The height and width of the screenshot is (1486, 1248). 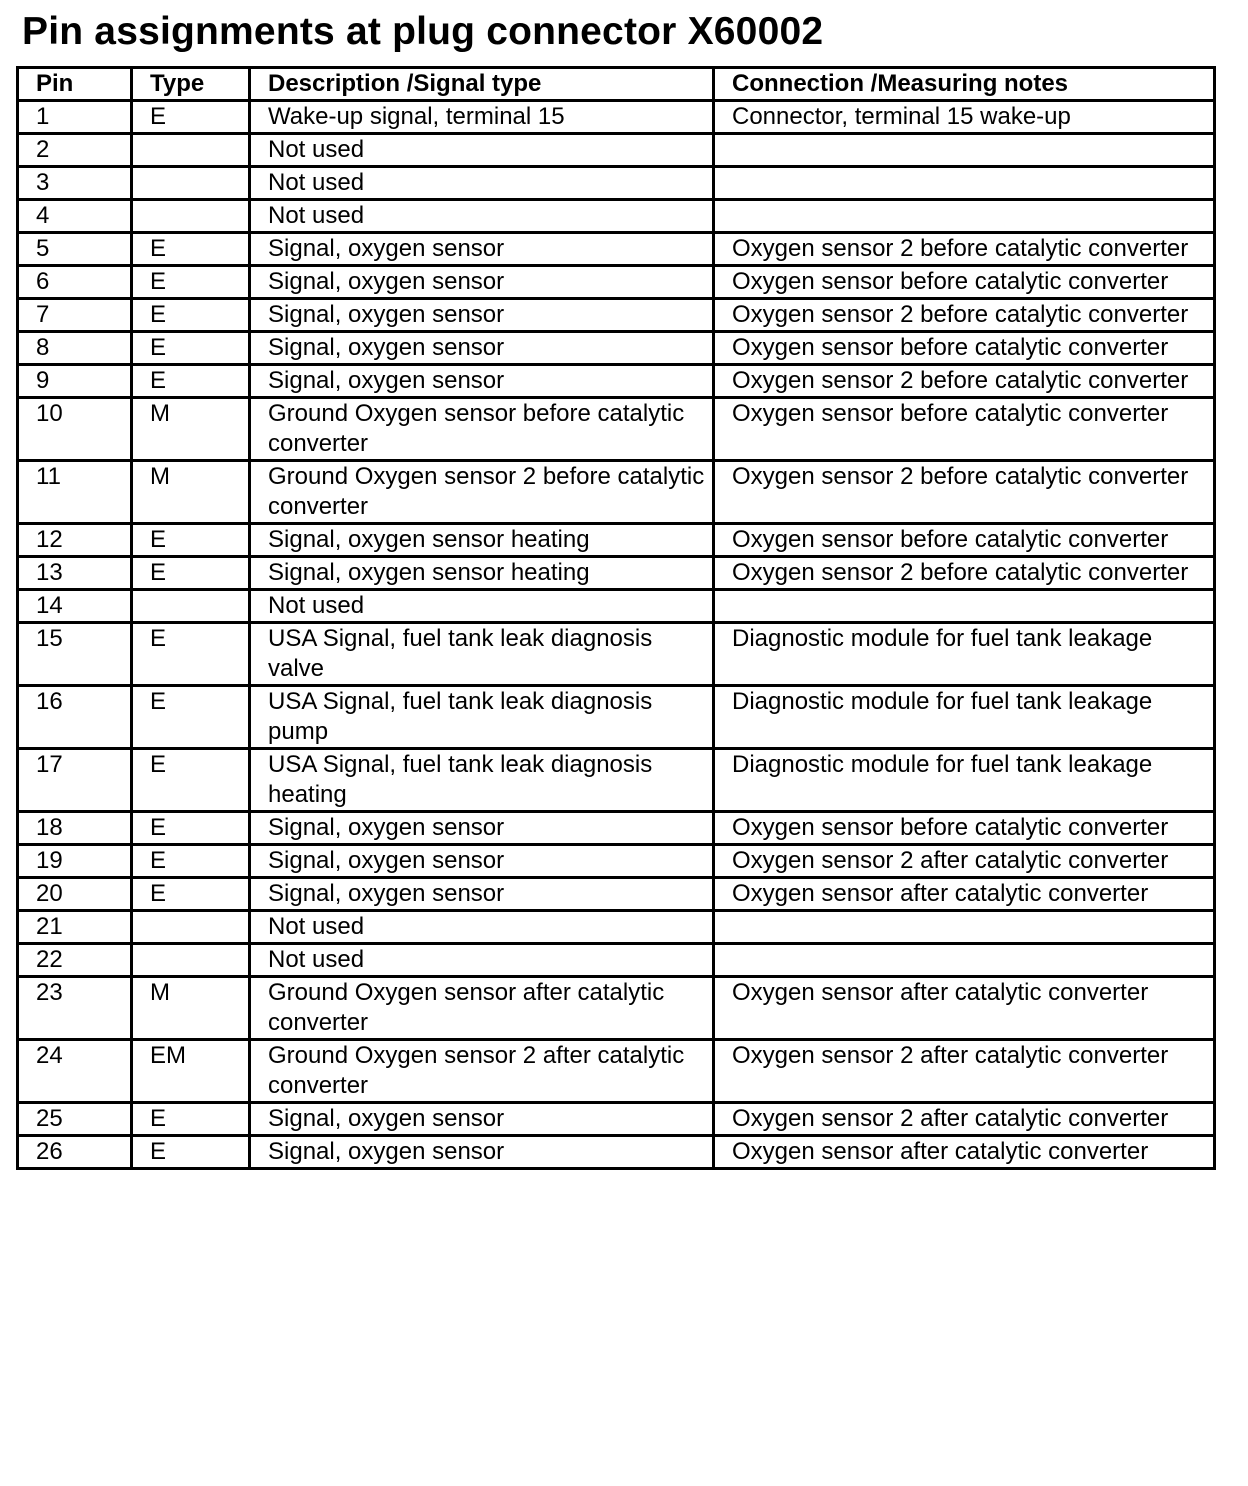 What do you see at coordinates (74, 117) in the screenshot?
I see `pin-cell: 1` at bounding box center [74, 117].